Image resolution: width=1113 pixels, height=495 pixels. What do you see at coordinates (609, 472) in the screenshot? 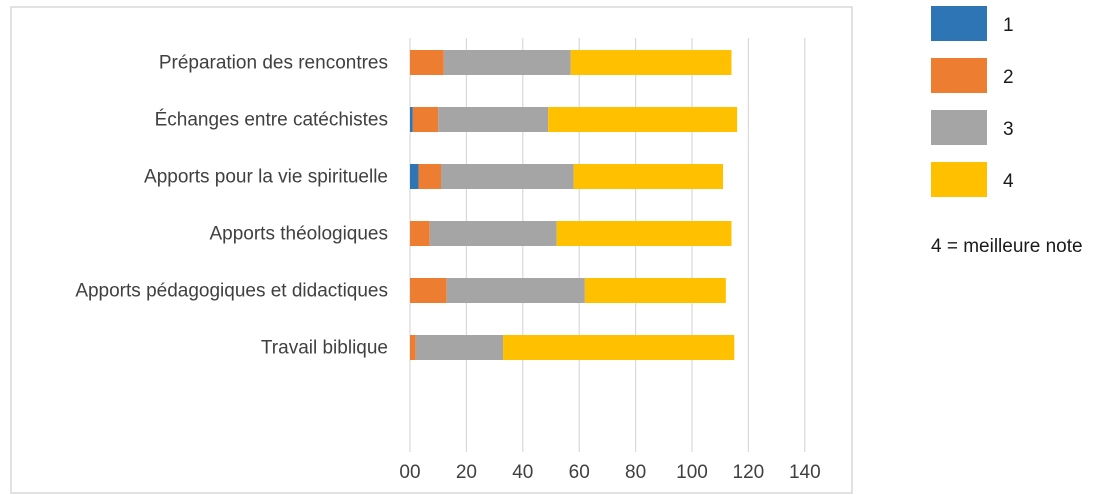
I see `x-axis-tick-labels: 00 20 40 60 80 100 120 140` at bounding box center [609, 472].